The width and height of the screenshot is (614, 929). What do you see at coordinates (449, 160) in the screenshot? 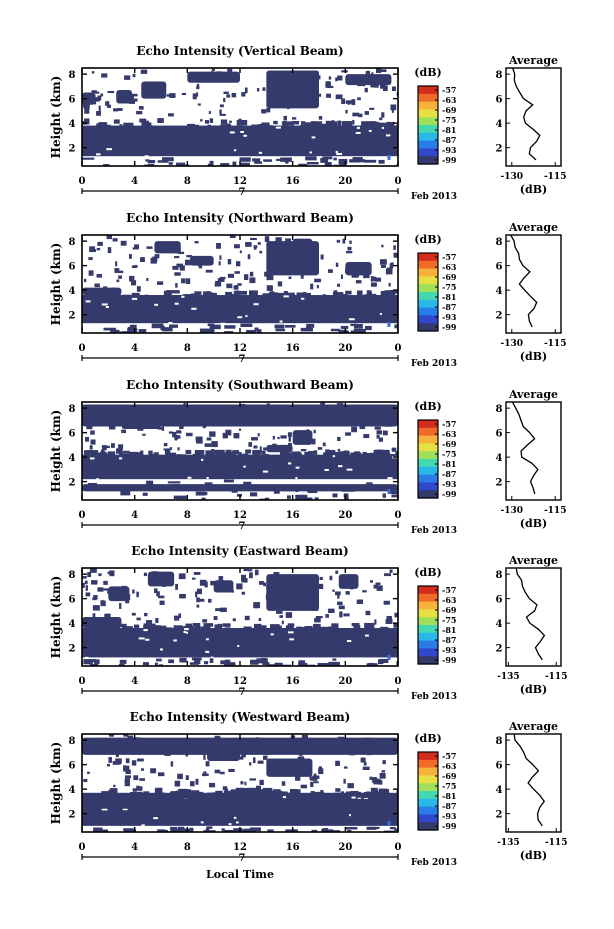
I see `colorbar-tick-label: -99` at bounding box center [449, 160].